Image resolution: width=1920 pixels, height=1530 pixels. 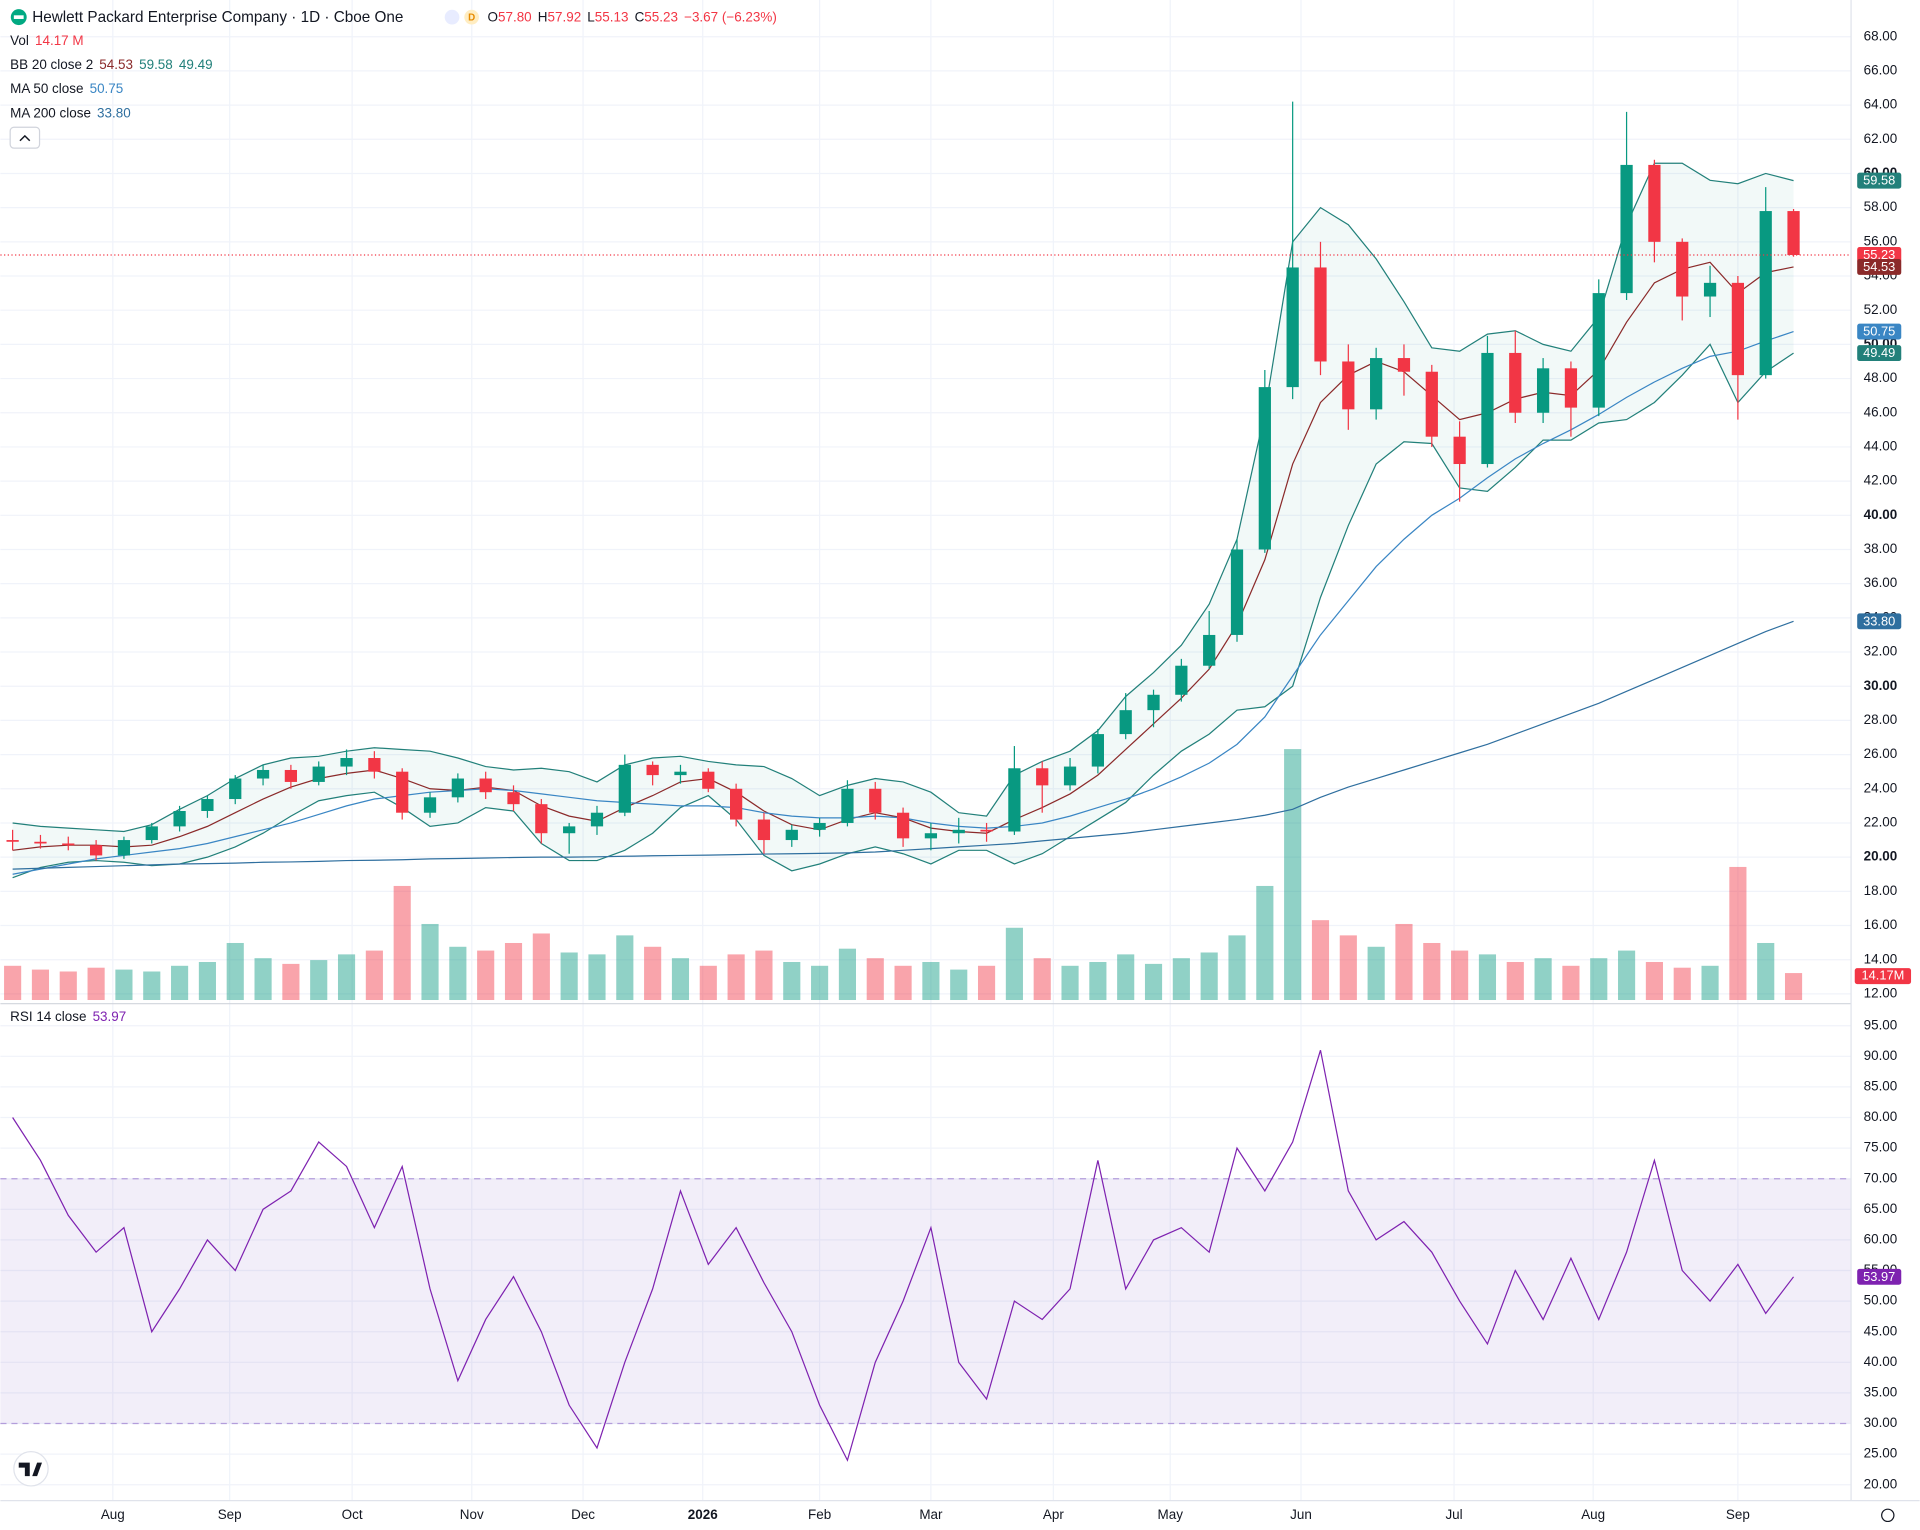 What do you see at coordinates (1881, 787) in the screenshot?
I see `y-tick-label: 24.00` at bounding box center [1881, 787].